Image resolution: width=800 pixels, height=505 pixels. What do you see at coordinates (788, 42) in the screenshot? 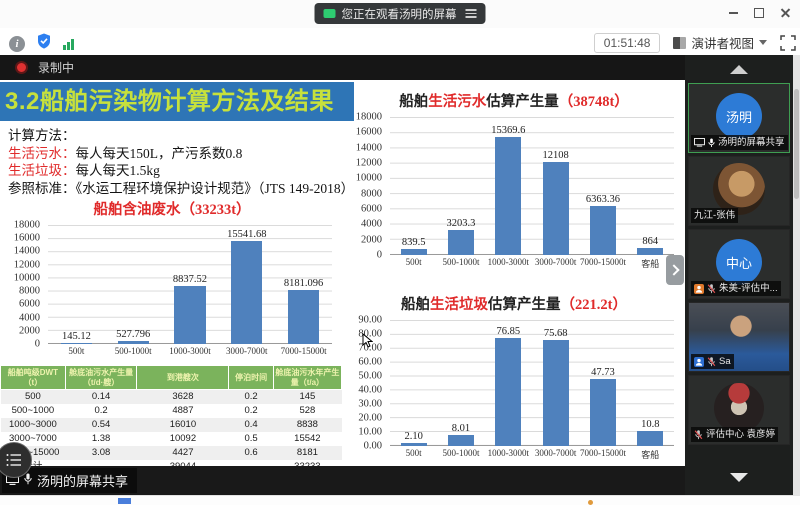
I see `fullscreen-icon` at bounding box center [788, 42].